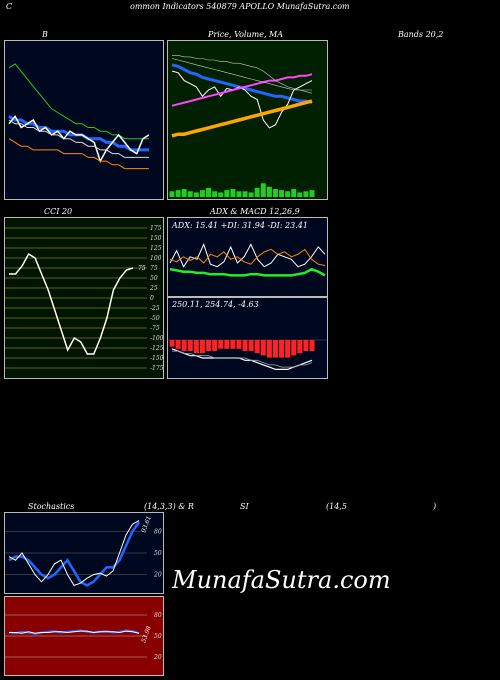 This screenshot has width=500, height=680. What do you see at coordinates (153, 288) in the screenshot?
I see `cci-tick-label: 25` at bounding box center [153, 288].